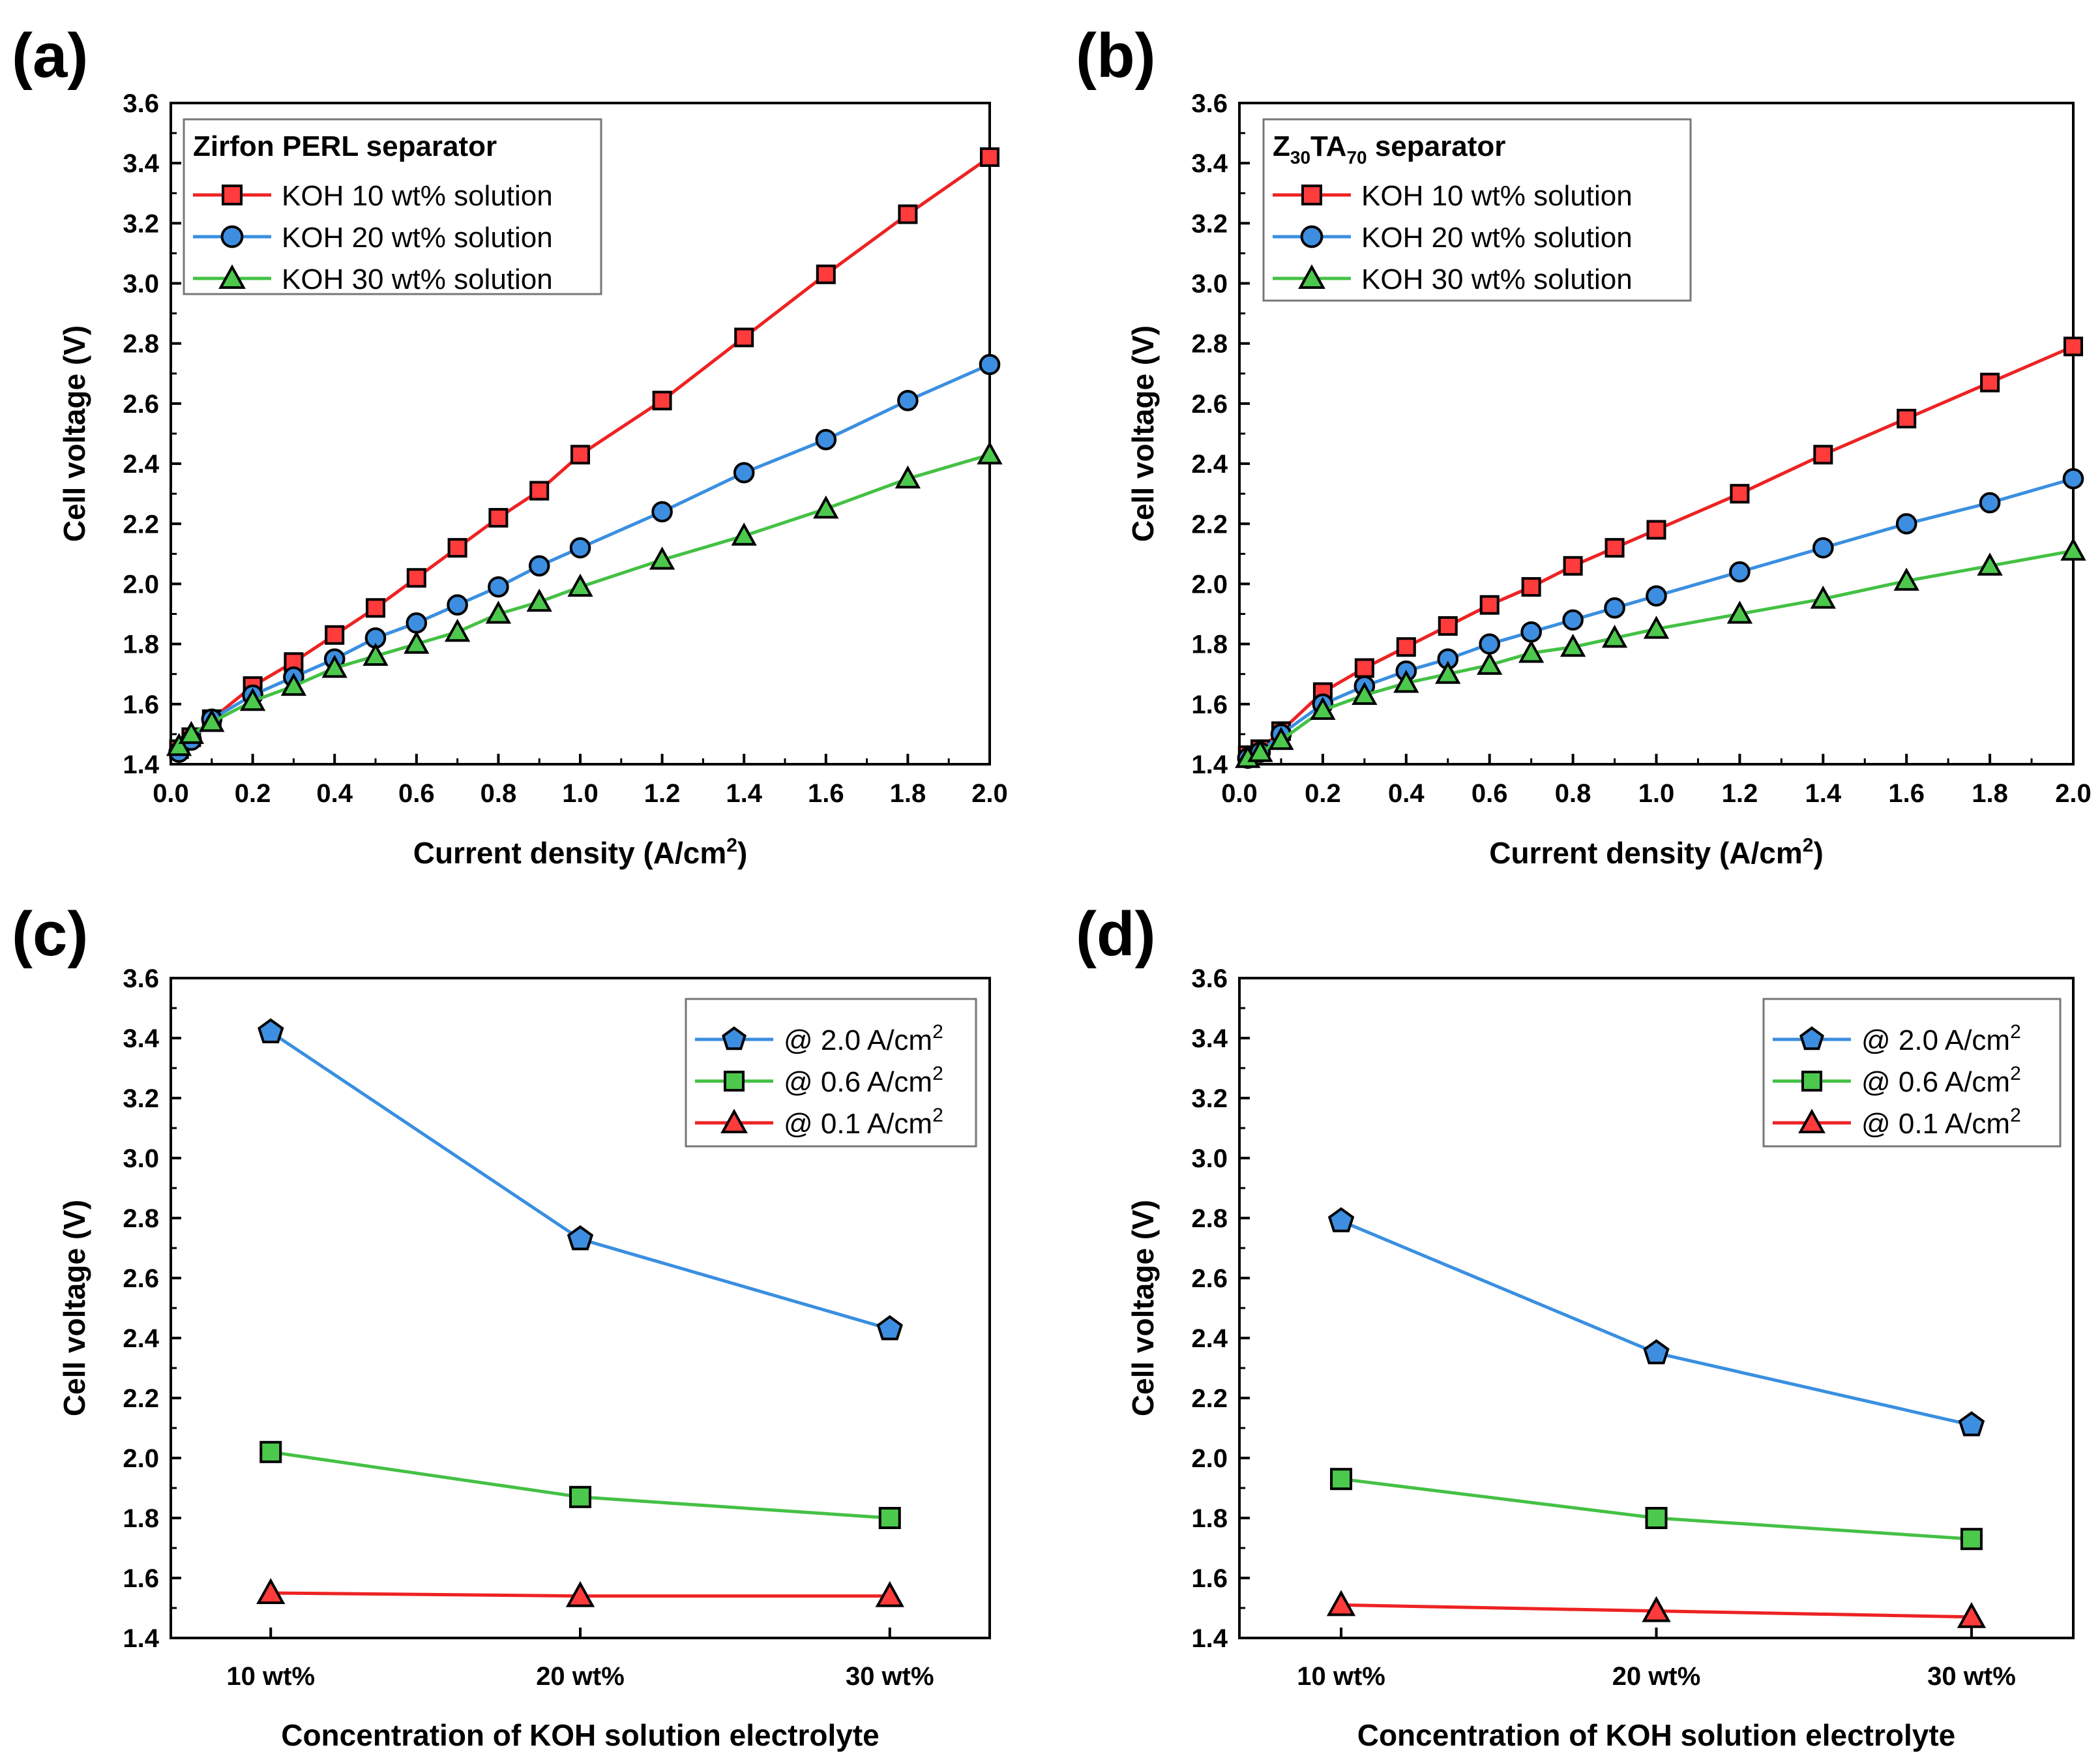  I want to click on legend: @ 2.0 A/cm 2 @ 0.6 A/cm2 @ 0.1 A/cm2, so click(831, 1073).